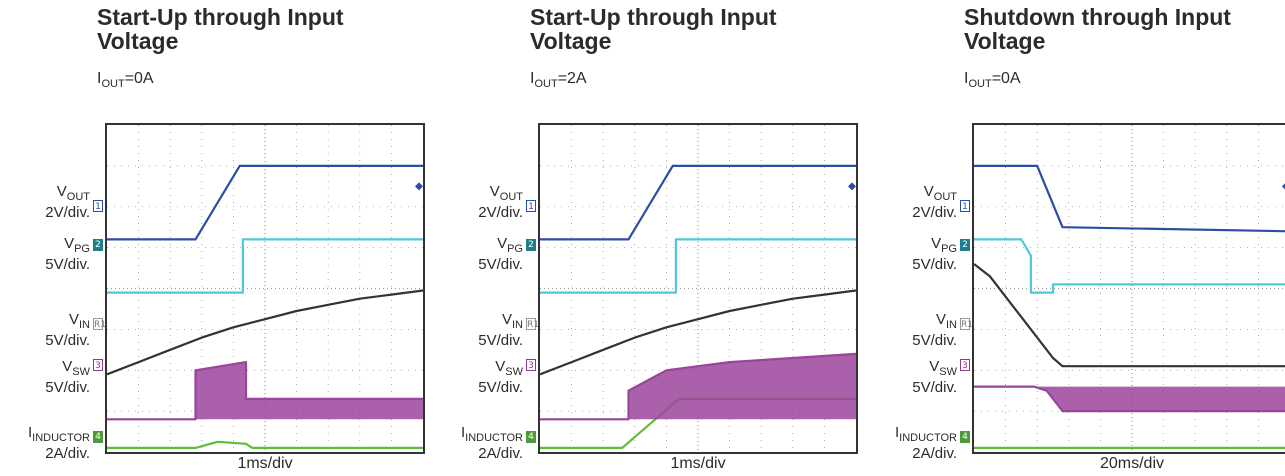  I want to click on time-per-division: 20ms/div, so click(1132, 463).